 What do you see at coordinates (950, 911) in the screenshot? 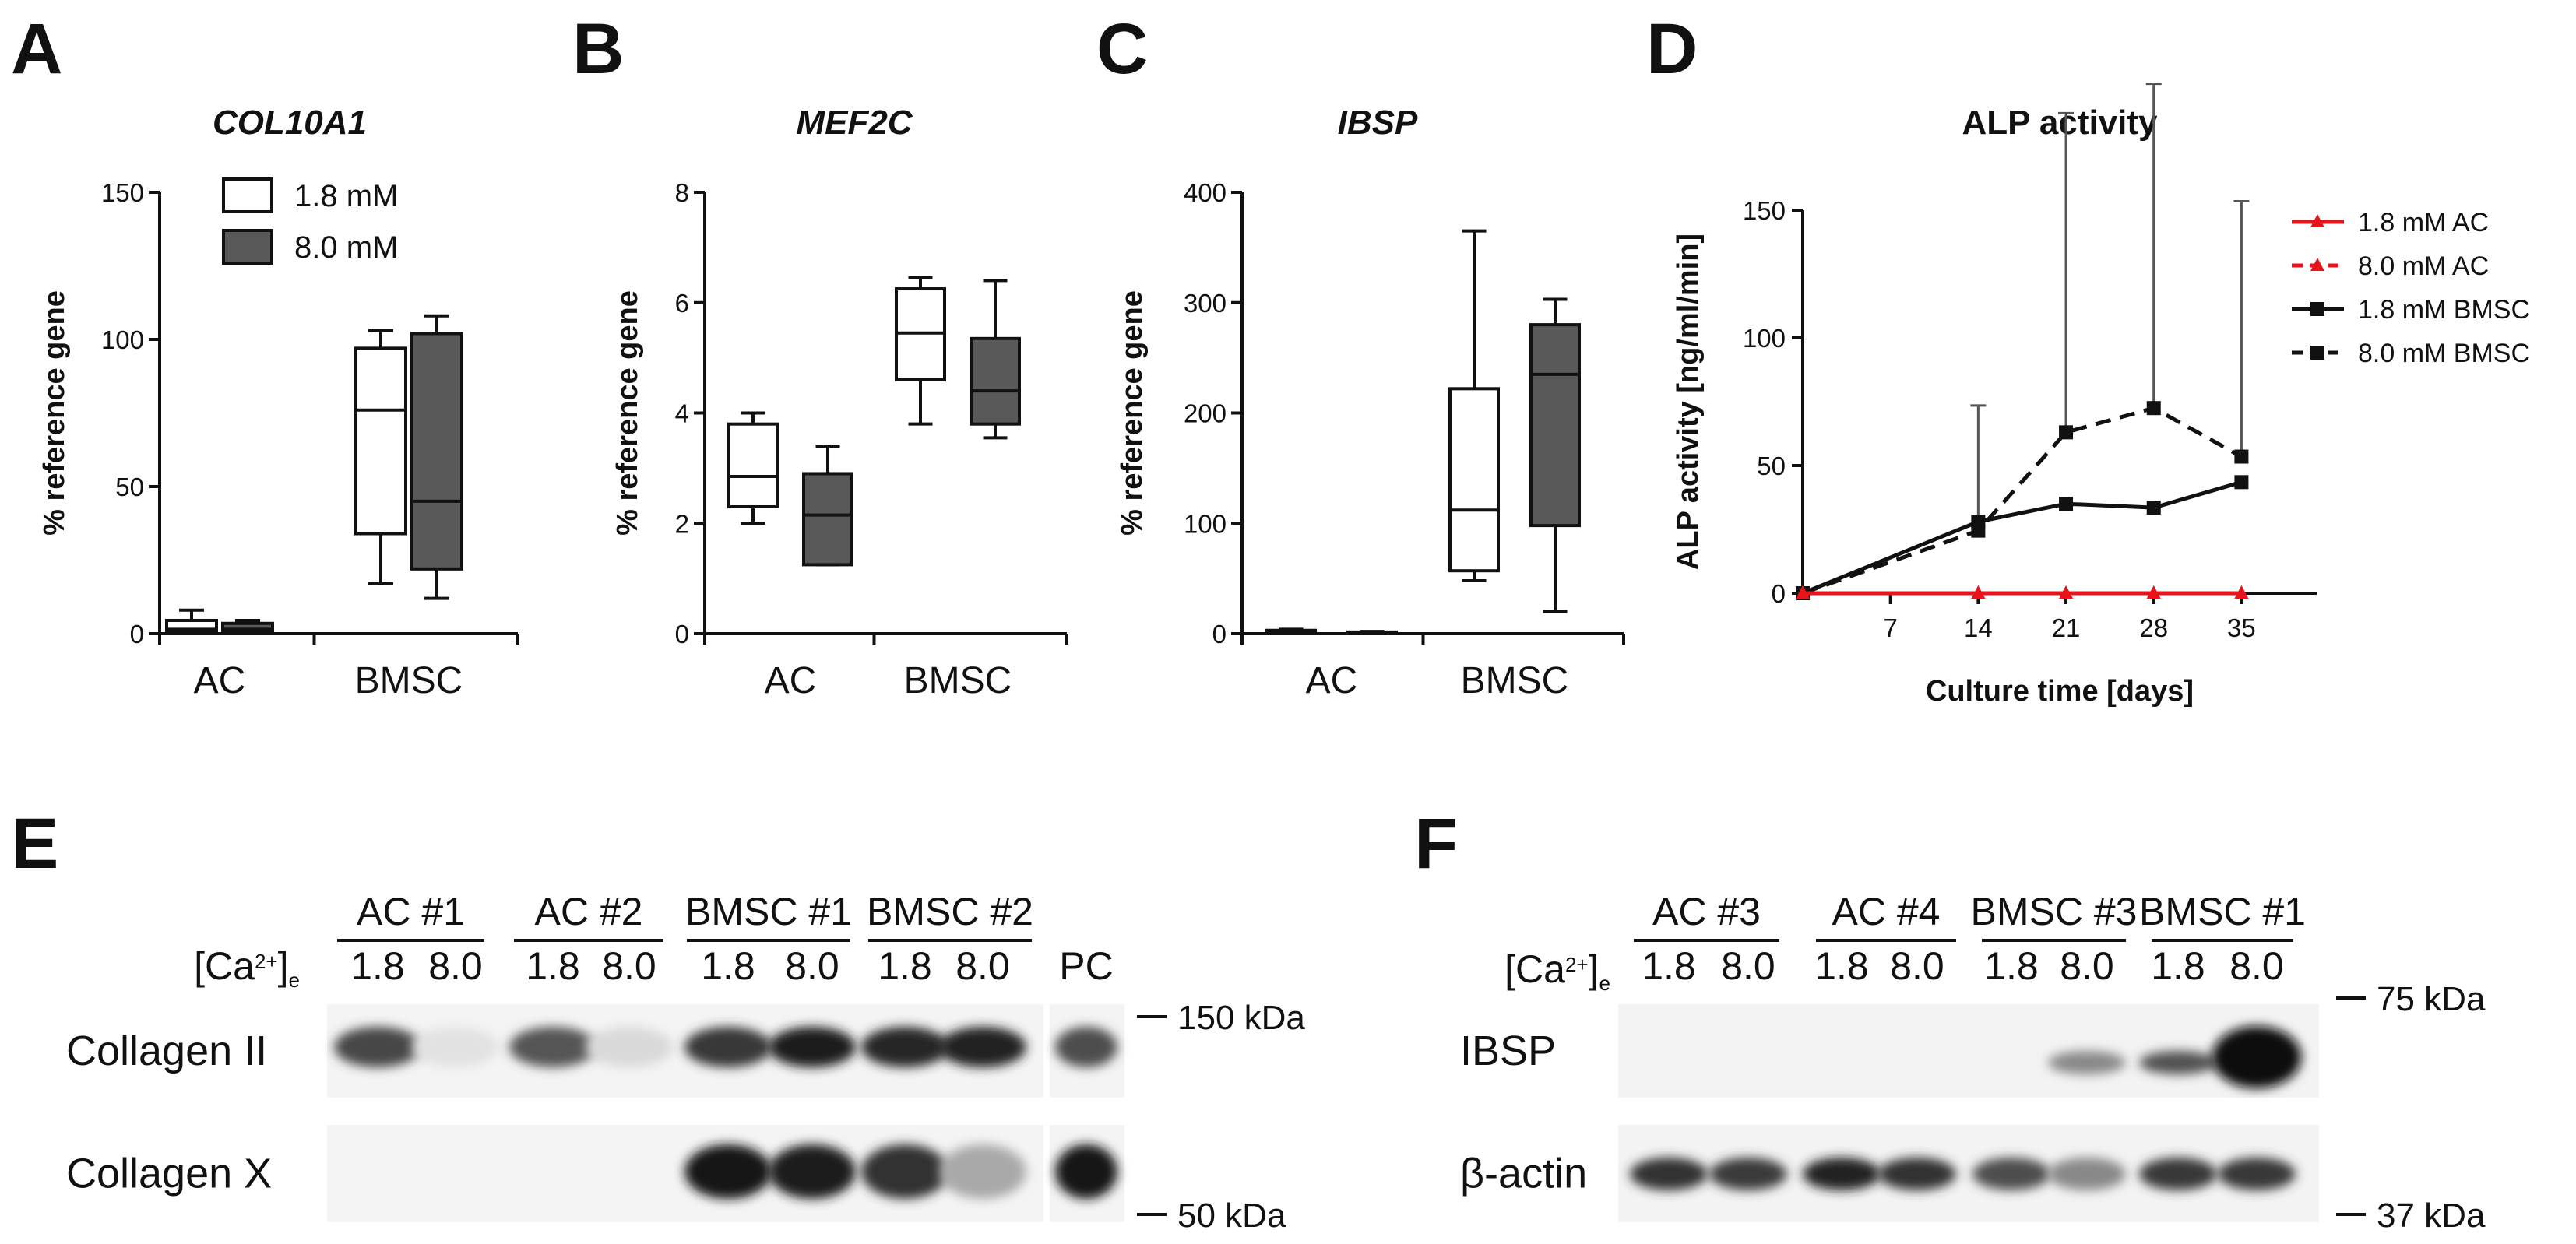
I see `lane-group-label: BMSC #2` at bounding box center [950, 911].